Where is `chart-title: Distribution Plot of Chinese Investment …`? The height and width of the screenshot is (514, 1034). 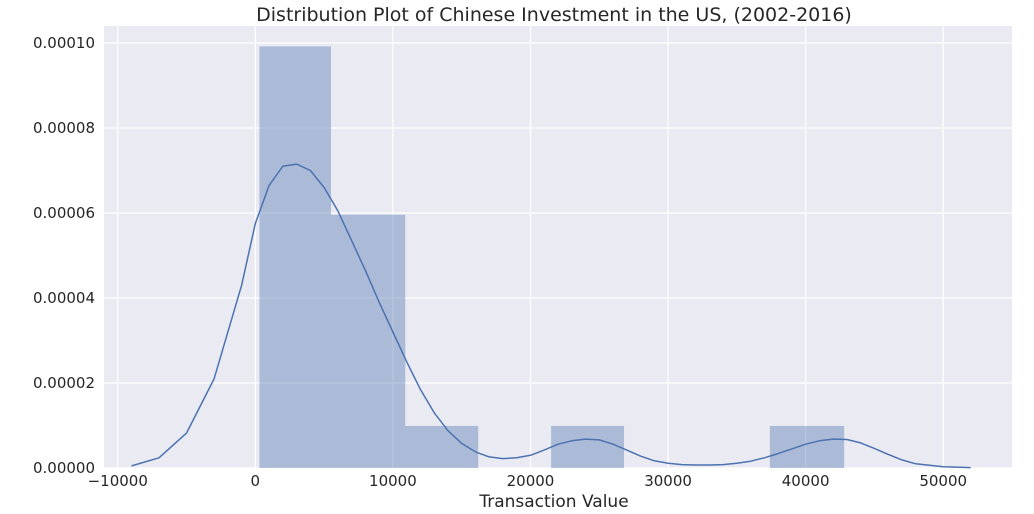
chart-title: Distribution Plot of Chinese Investment … is located at coordinates (554, 15).